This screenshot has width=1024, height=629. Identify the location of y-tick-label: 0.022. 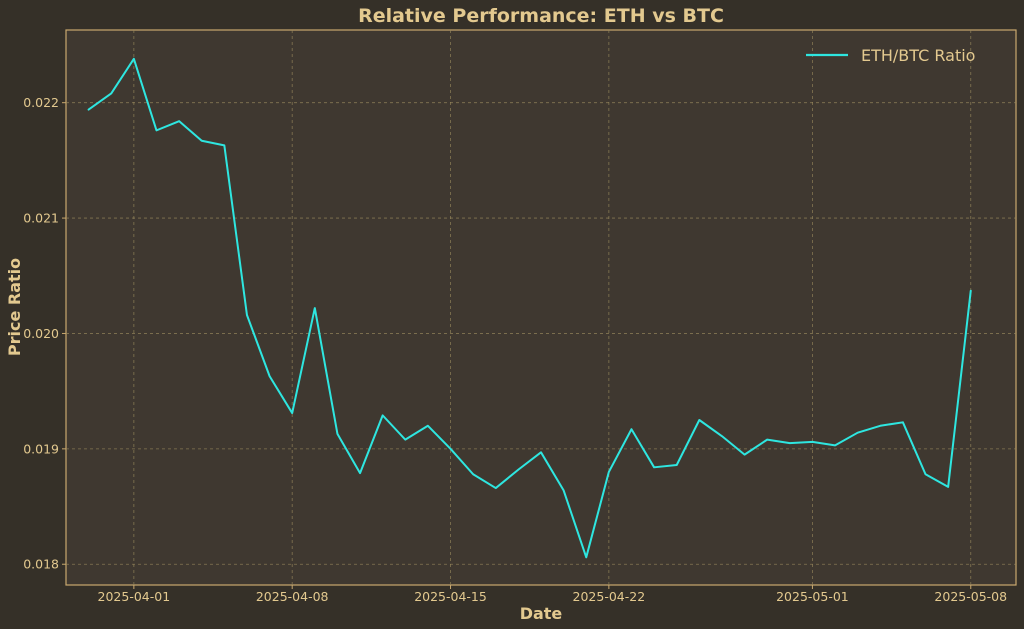
(41, 102).